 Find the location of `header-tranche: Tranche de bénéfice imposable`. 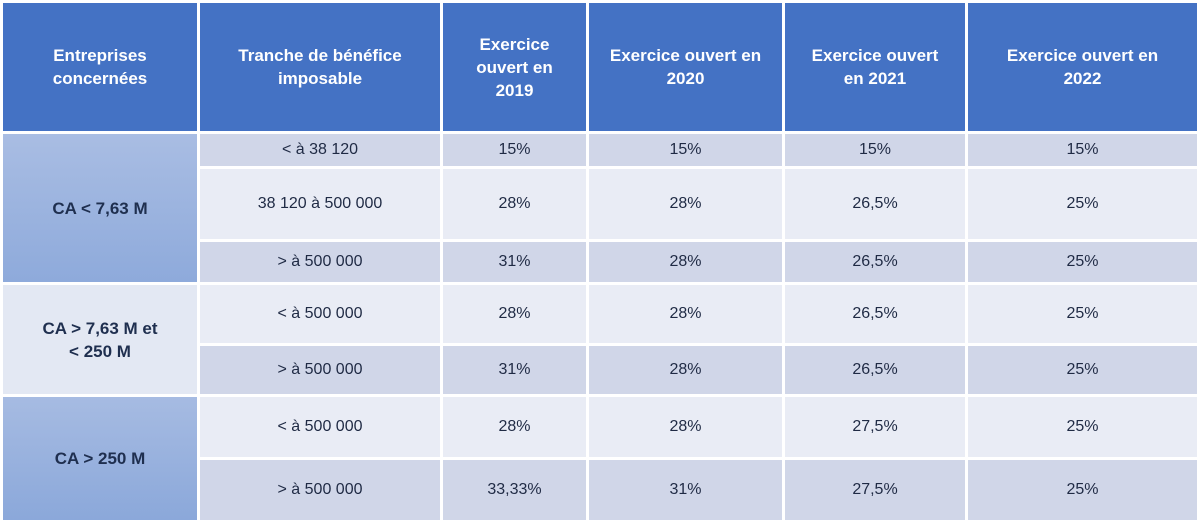

header-tranche: Tranche de bénéfice imposable is located at coordinates (320, 67).